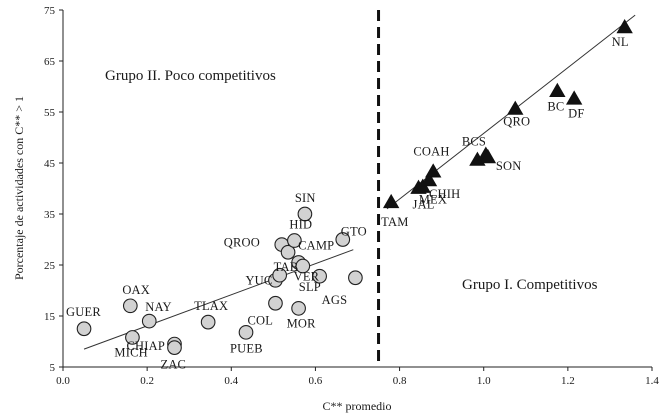 This screenshot has height=417, width=660. Describe the element at coordinates (130, 306) in the screenshot. I see `data-point-oax` at that location.